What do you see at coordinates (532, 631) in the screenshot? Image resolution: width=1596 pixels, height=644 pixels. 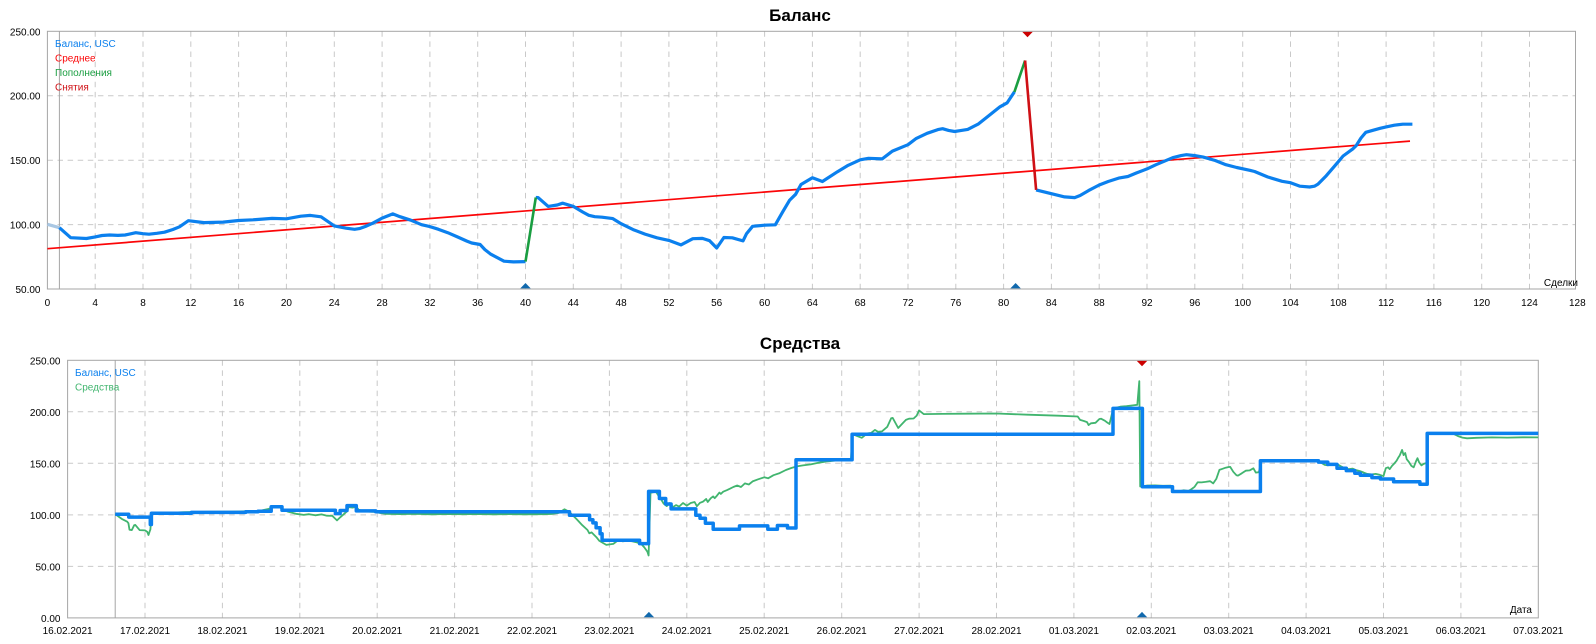 I see `svg-text: 22.02.2021` at bounding box center [532, 631].